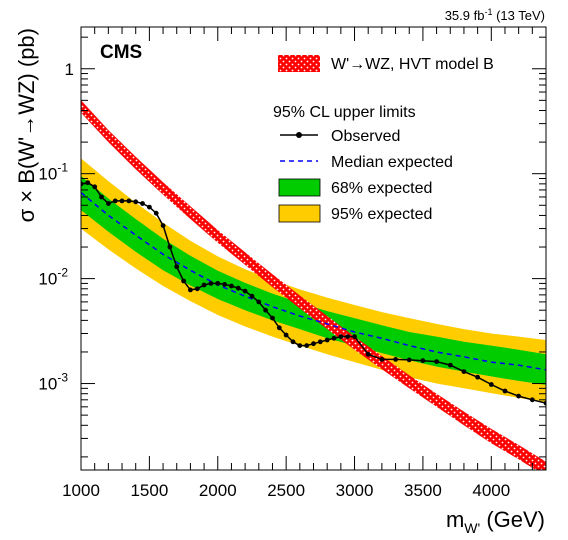  I want to click on legend-label-95: 95% expected, so click(381, 214).